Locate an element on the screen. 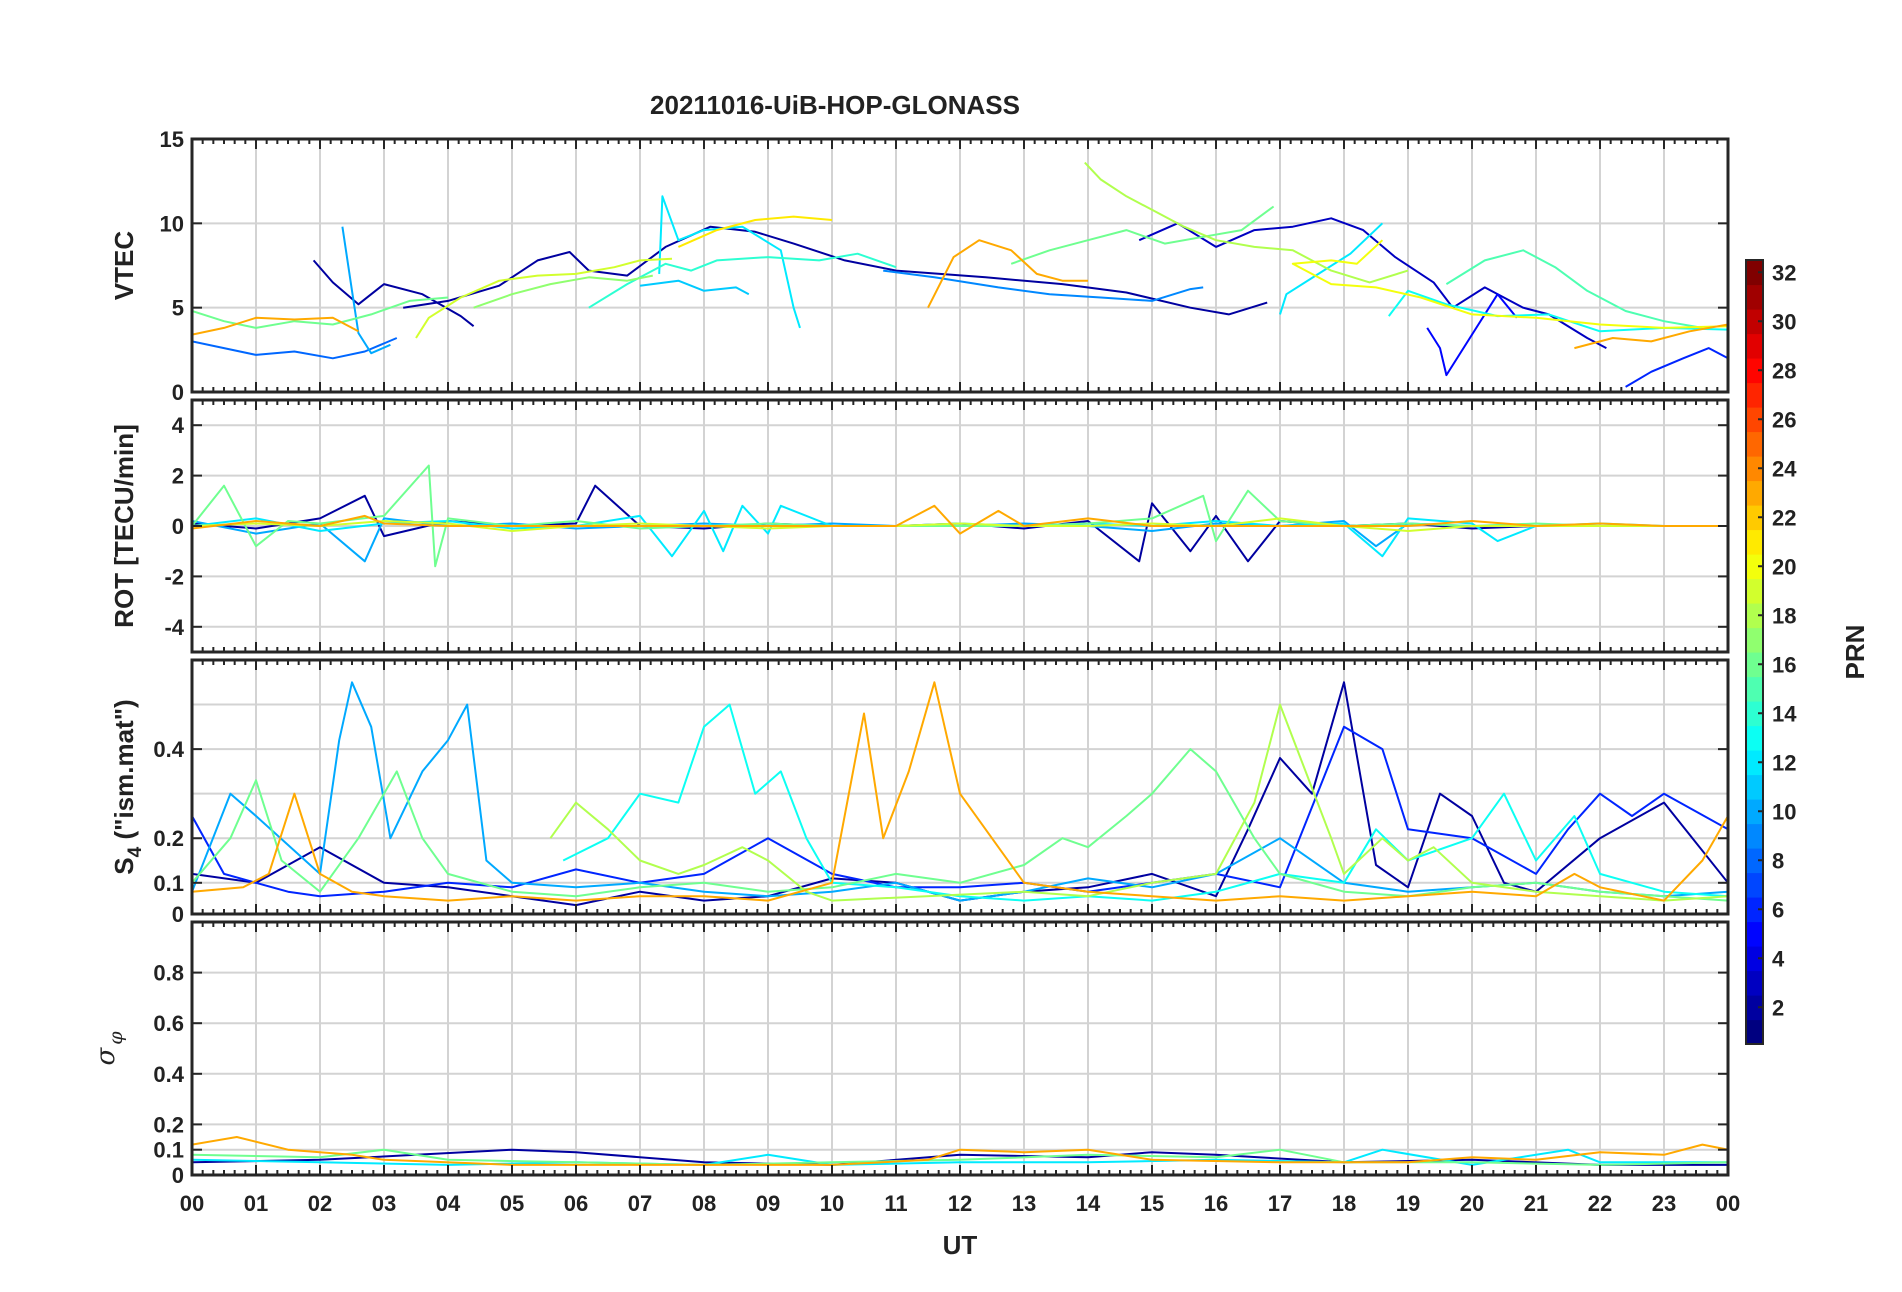 This screenshot has height=1292, width=1902. y-ticks: 00.10.2 0.4 0.6 0.8 is located at coordinates (940, 1074).